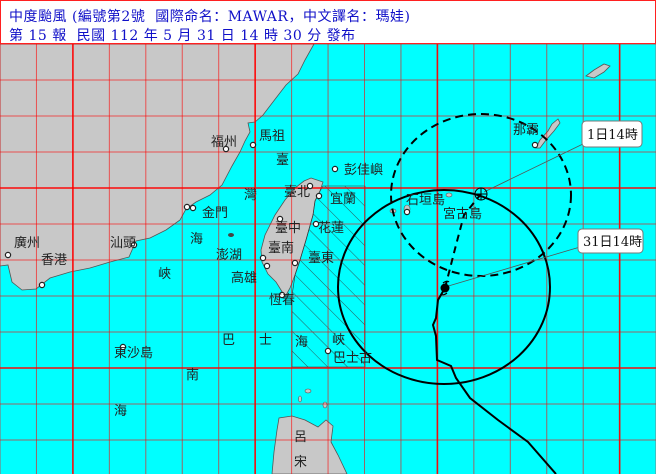  Describe the element at coordinates (250, 195) in the screenshot. I see `label-strait-2: 灣` at that location.